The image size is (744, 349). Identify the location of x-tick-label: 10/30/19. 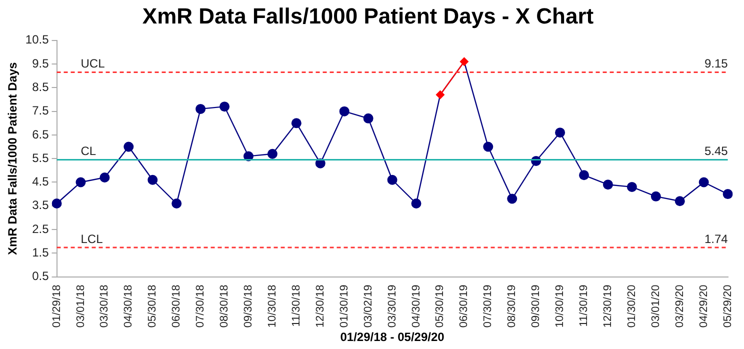
(560, 306).